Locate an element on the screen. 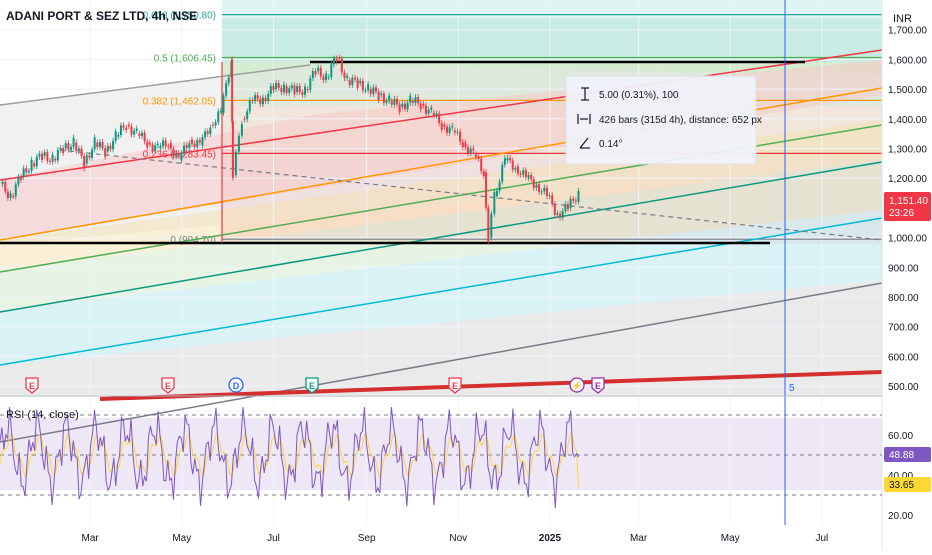  rsi-bands is located at coordinates (441, 455).